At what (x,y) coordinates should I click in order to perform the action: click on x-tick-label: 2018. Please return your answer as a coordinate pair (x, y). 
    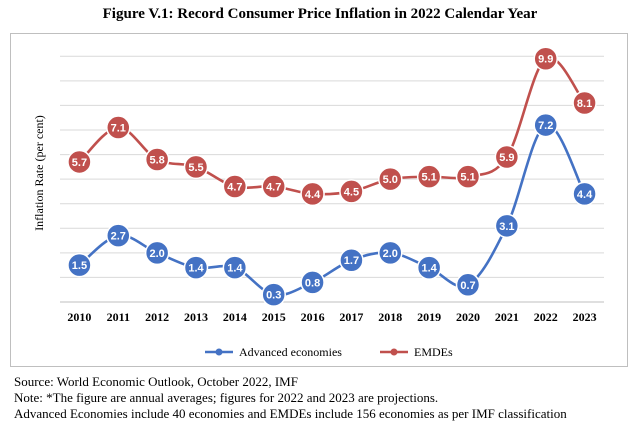
    Looking at the image, I should click on (390, 317).